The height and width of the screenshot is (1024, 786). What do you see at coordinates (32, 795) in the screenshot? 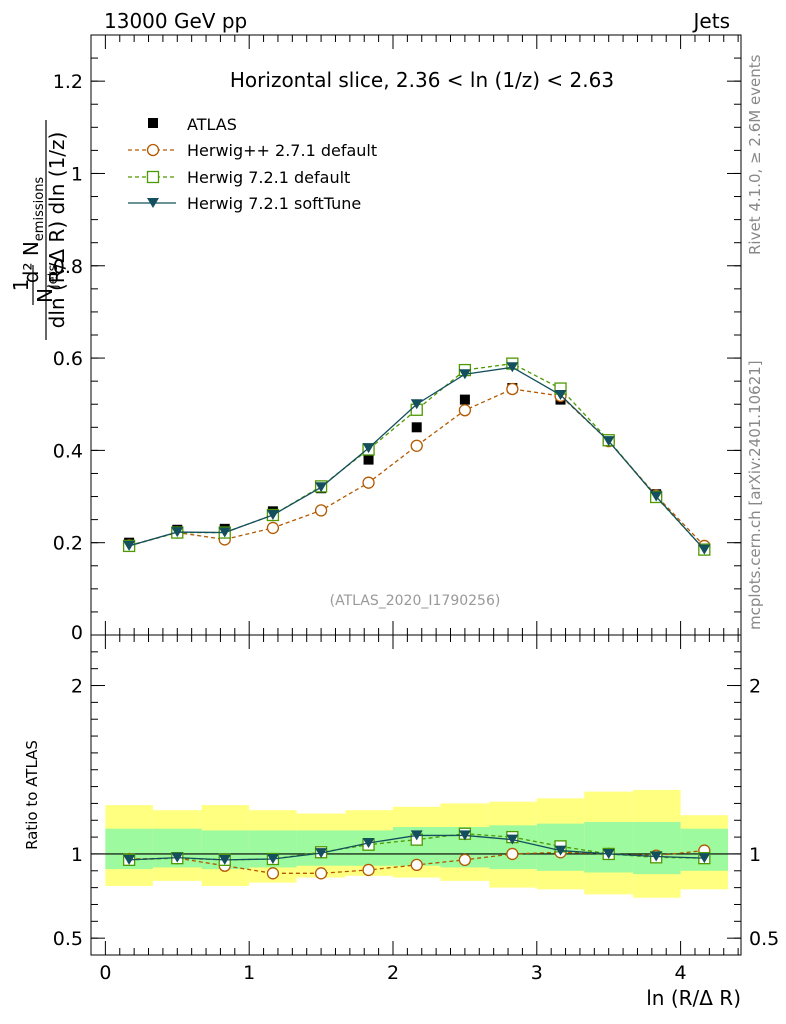
I see `ratio-y-axis-label: Ratio to ATLAS` at bounding box center [32, 795].